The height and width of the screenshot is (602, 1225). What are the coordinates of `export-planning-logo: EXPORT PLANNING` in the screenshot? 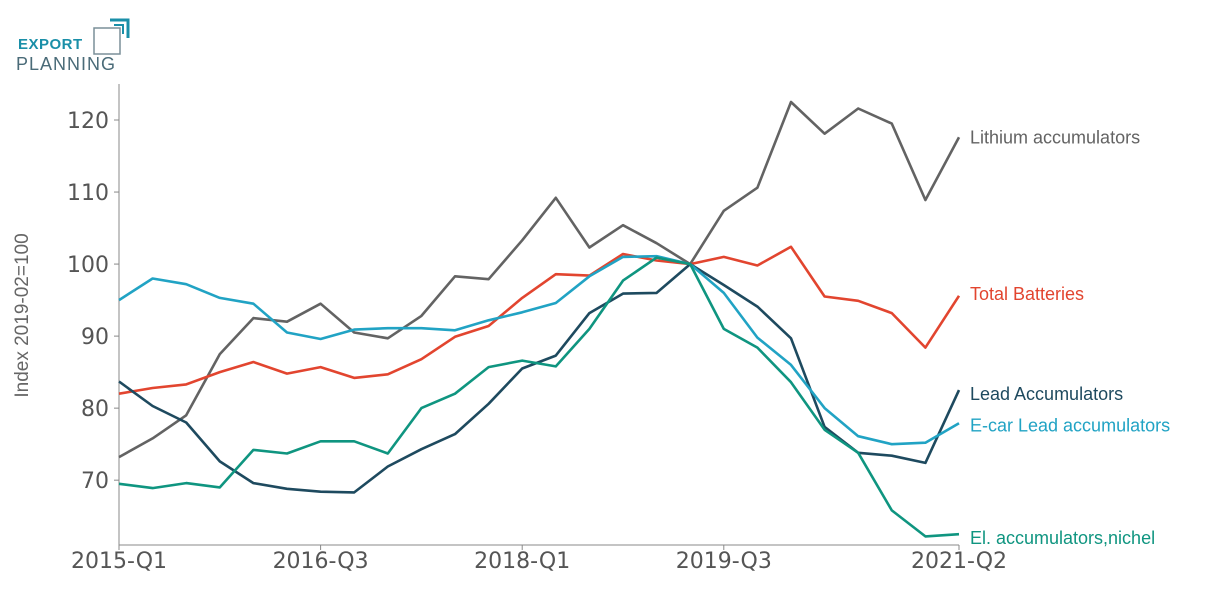 It's located at (76, 44).